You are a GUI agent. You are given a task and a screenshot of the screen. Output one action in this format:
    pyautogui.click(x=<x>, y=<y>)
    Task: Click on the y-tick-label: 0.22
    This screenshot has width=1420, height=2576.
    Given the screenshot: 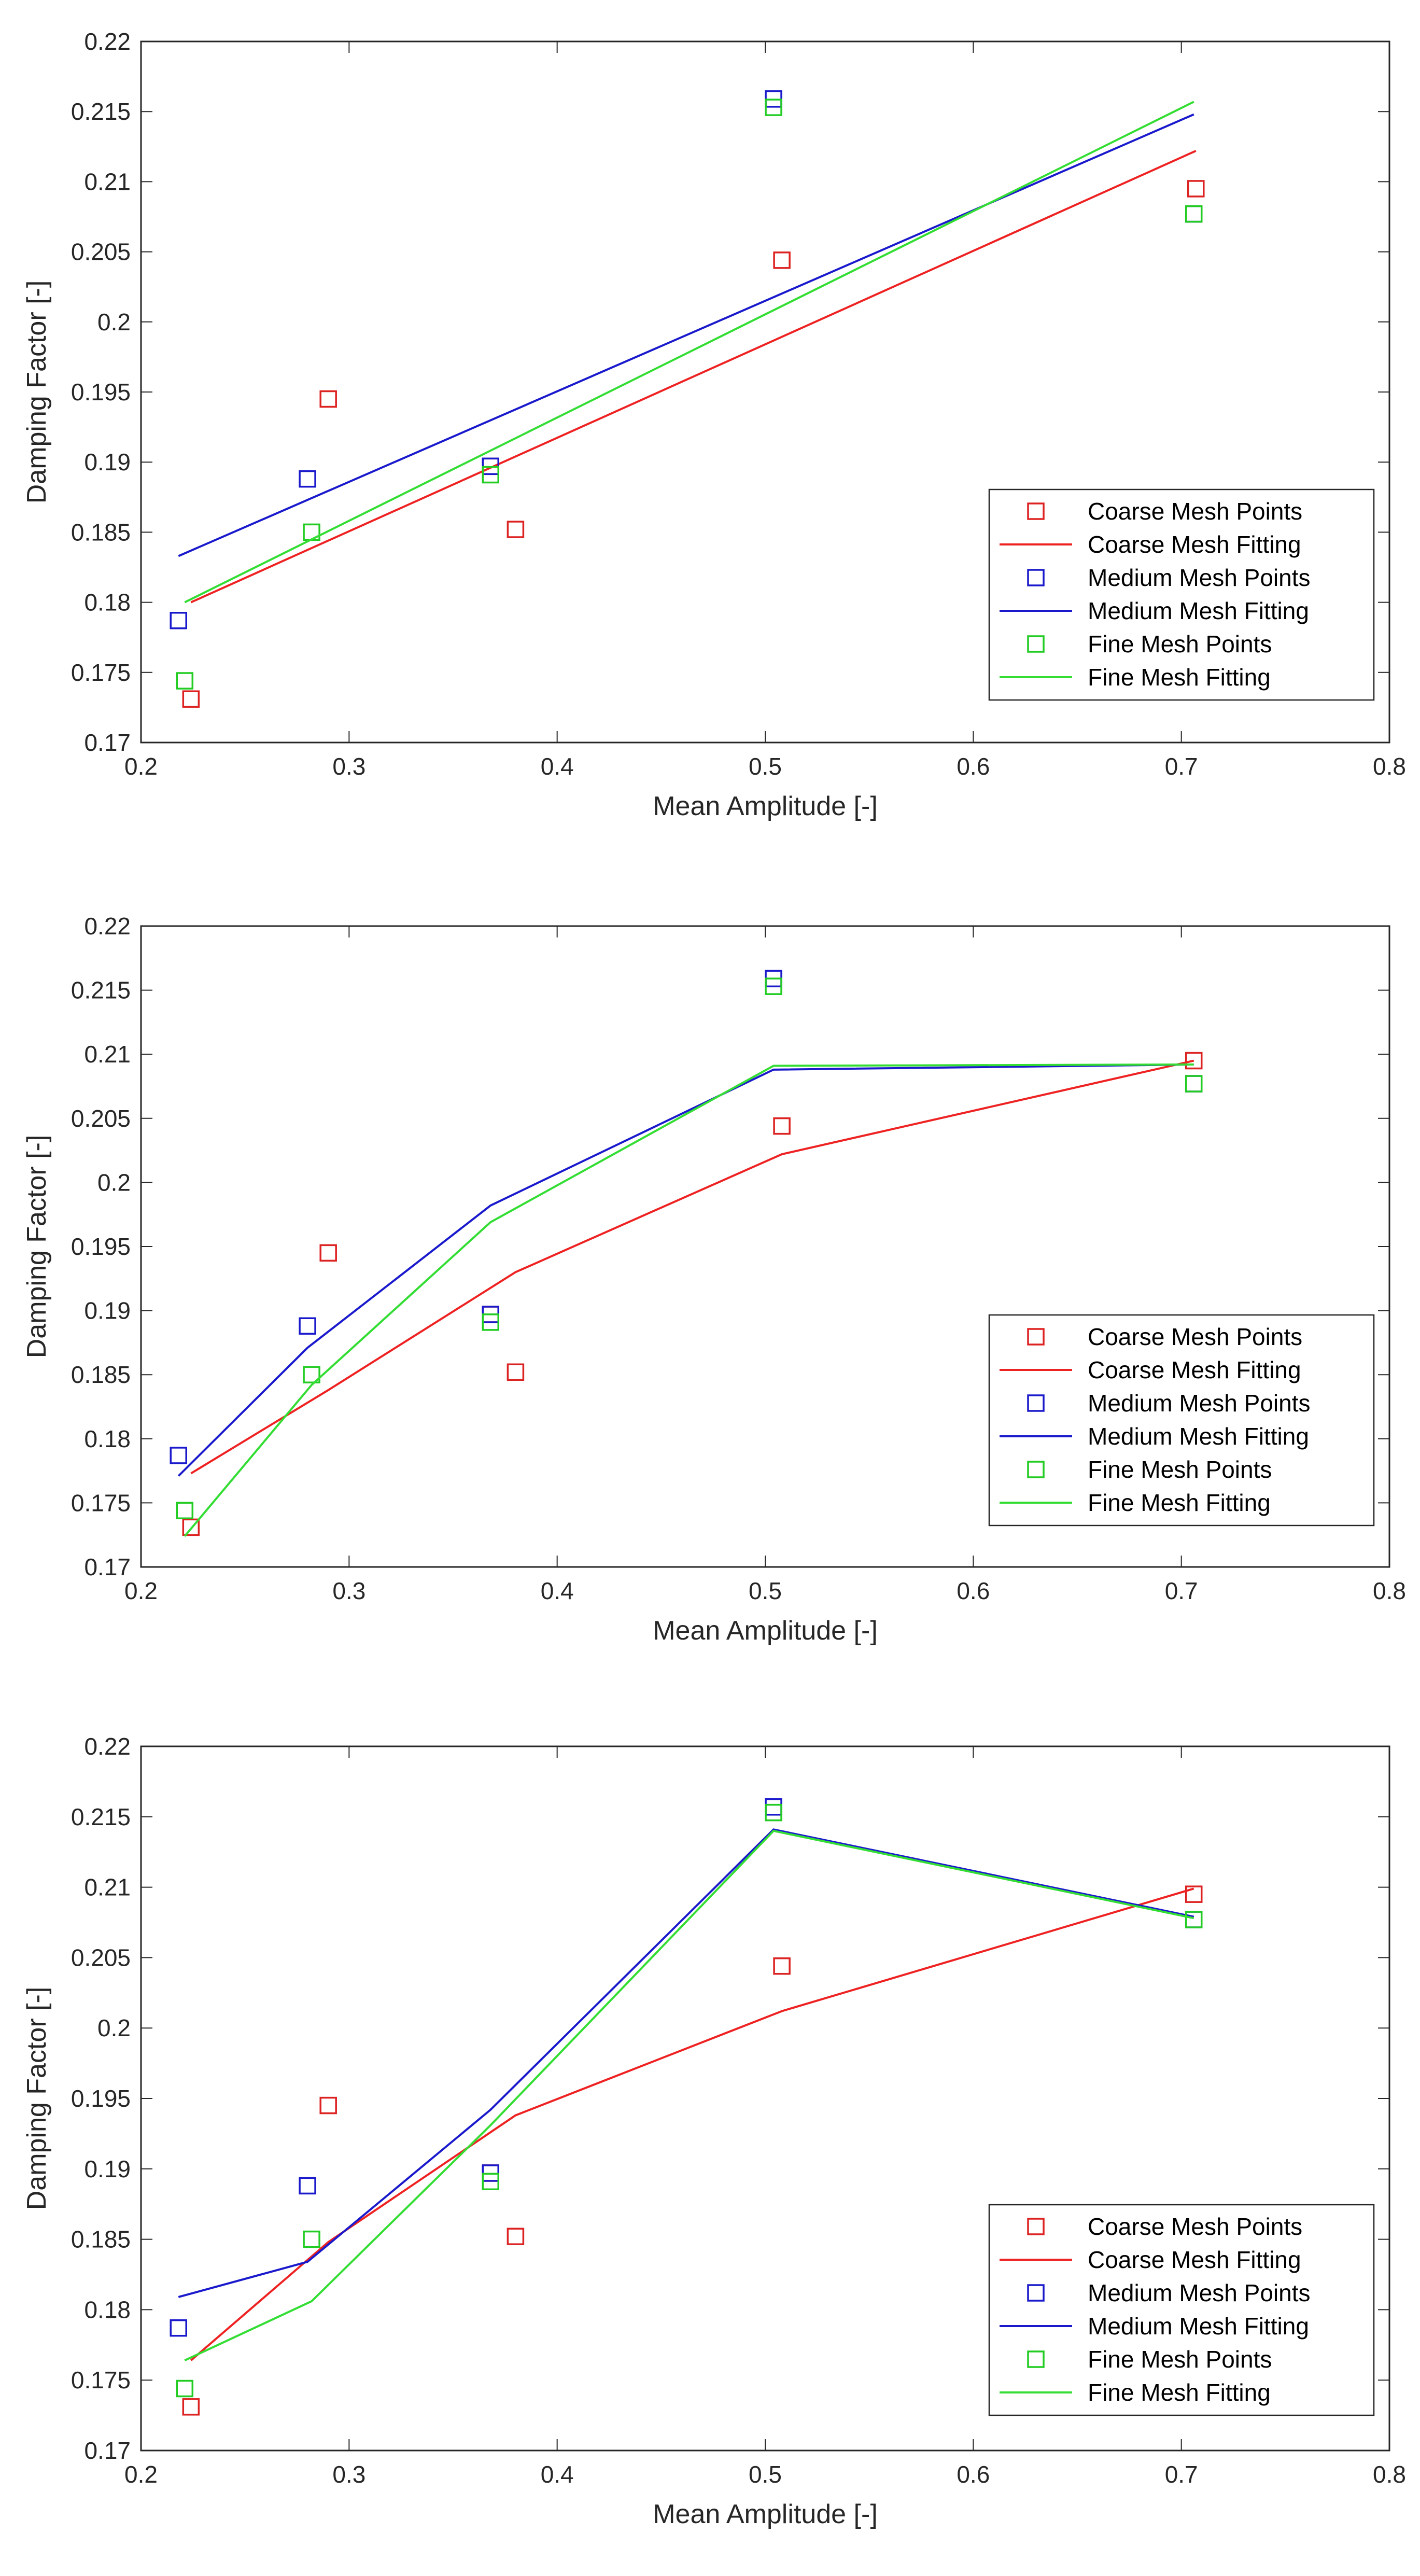 What is the action you would take?
    pyautogui.click(x=107, y=1746)
    